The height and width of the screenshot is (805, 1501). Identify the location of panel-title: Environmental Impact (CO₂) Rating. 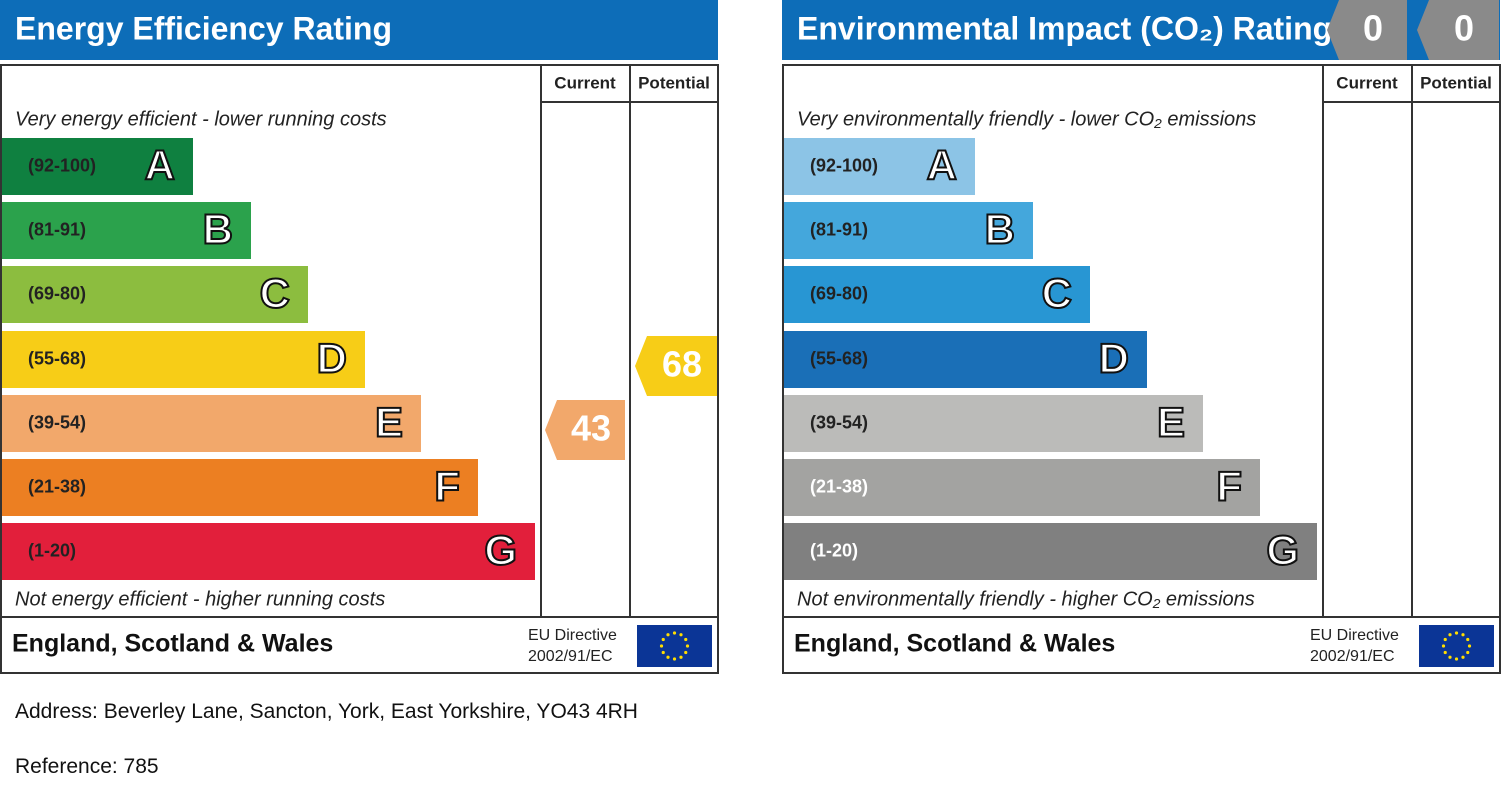
(1064, 28).